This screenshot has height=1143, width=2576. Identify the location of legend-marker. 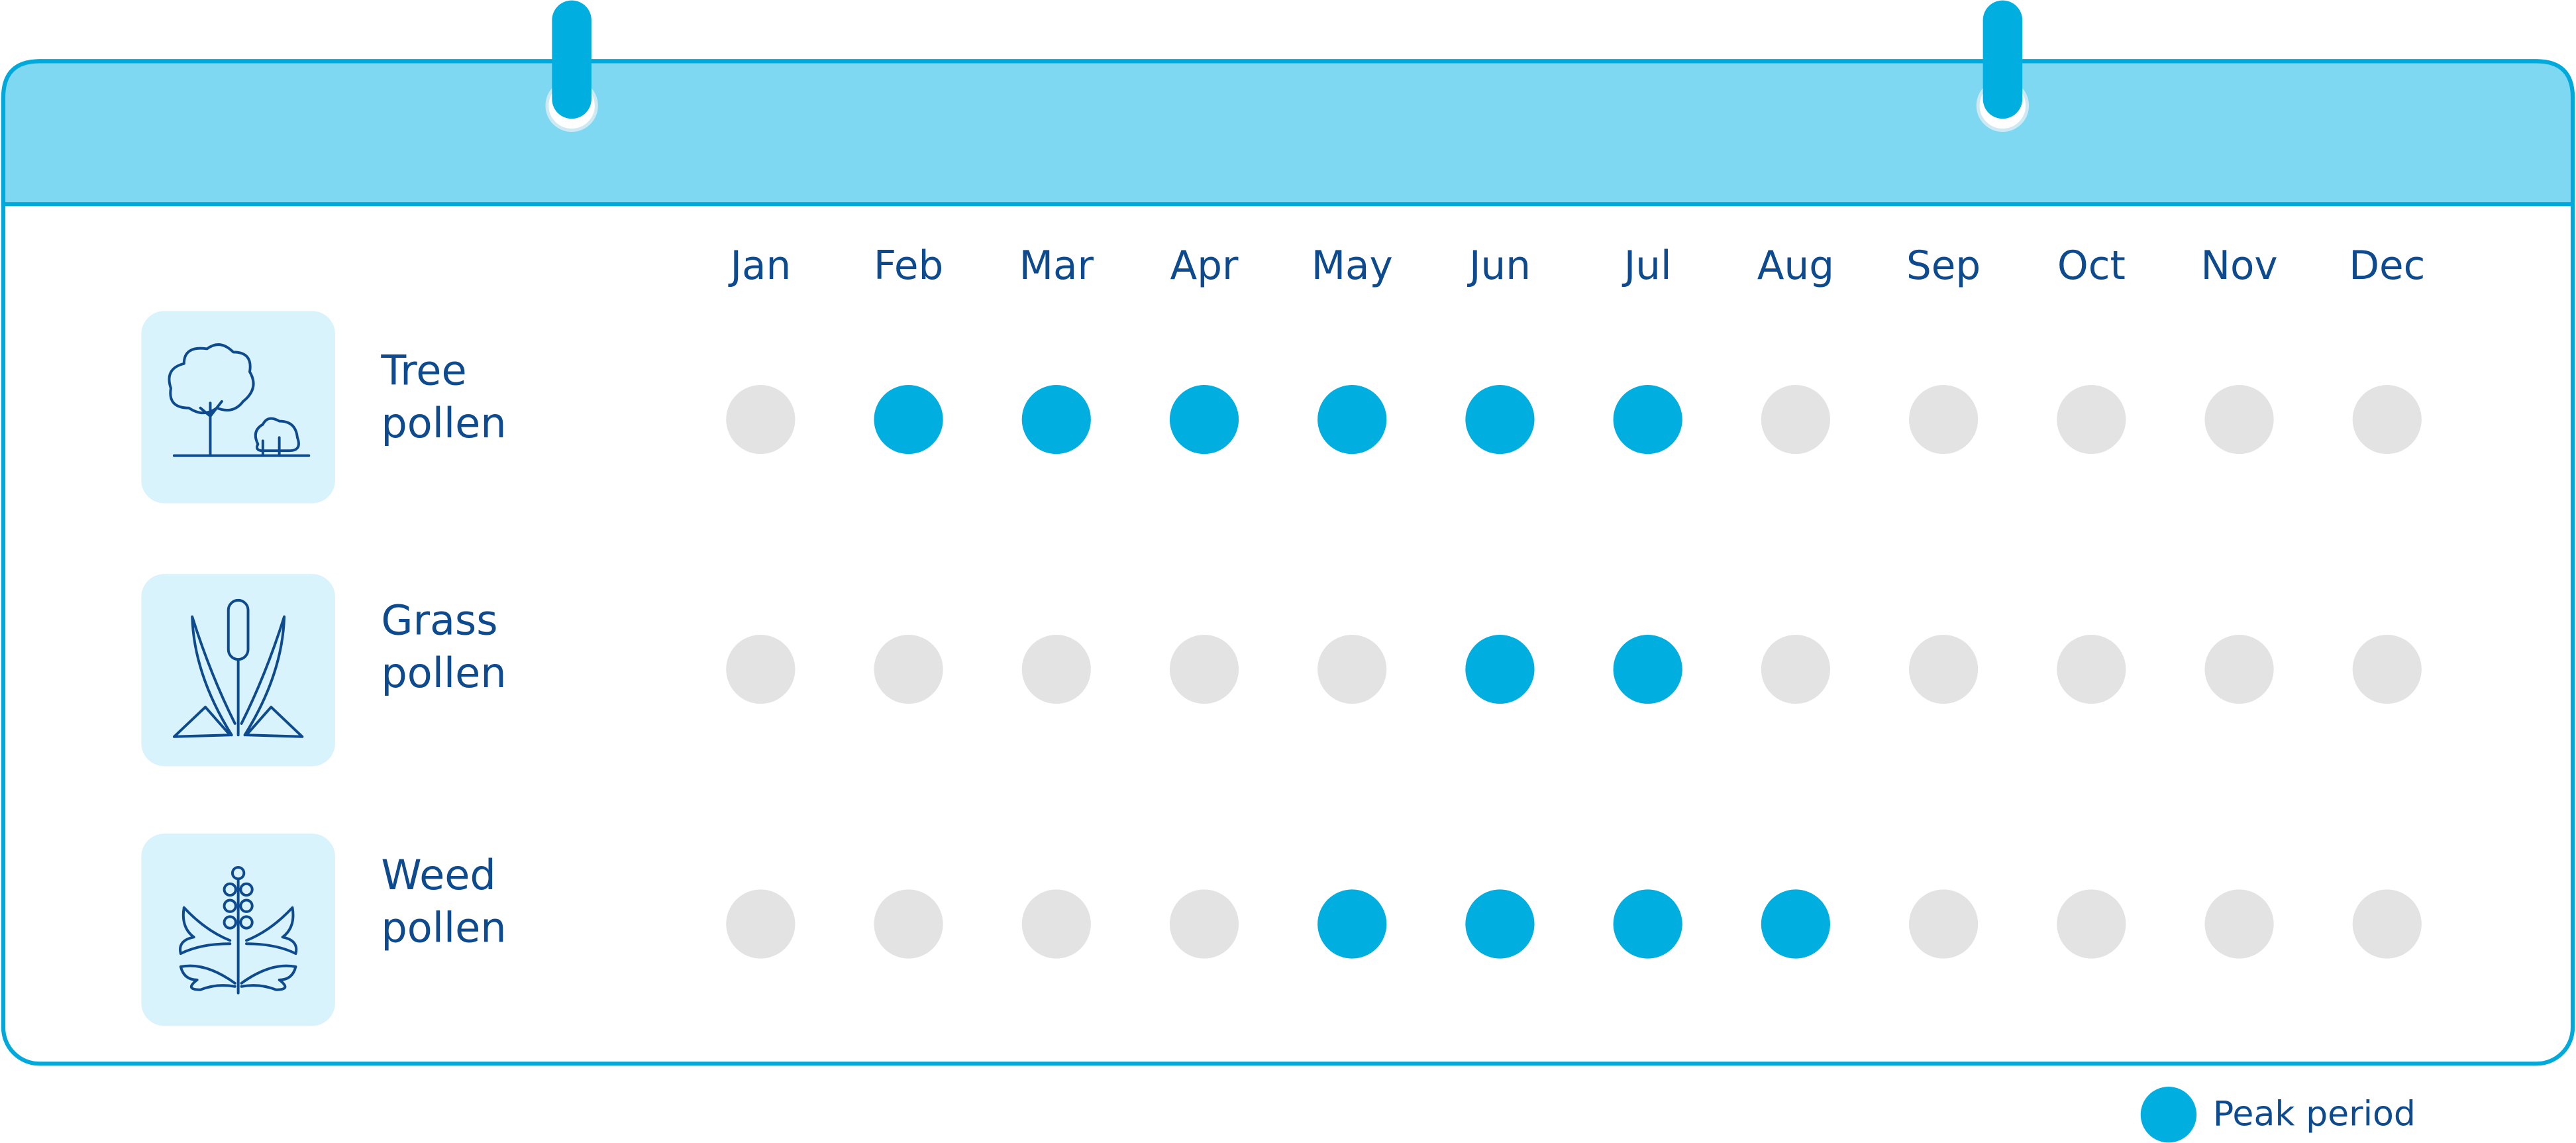
(2168, 1115).